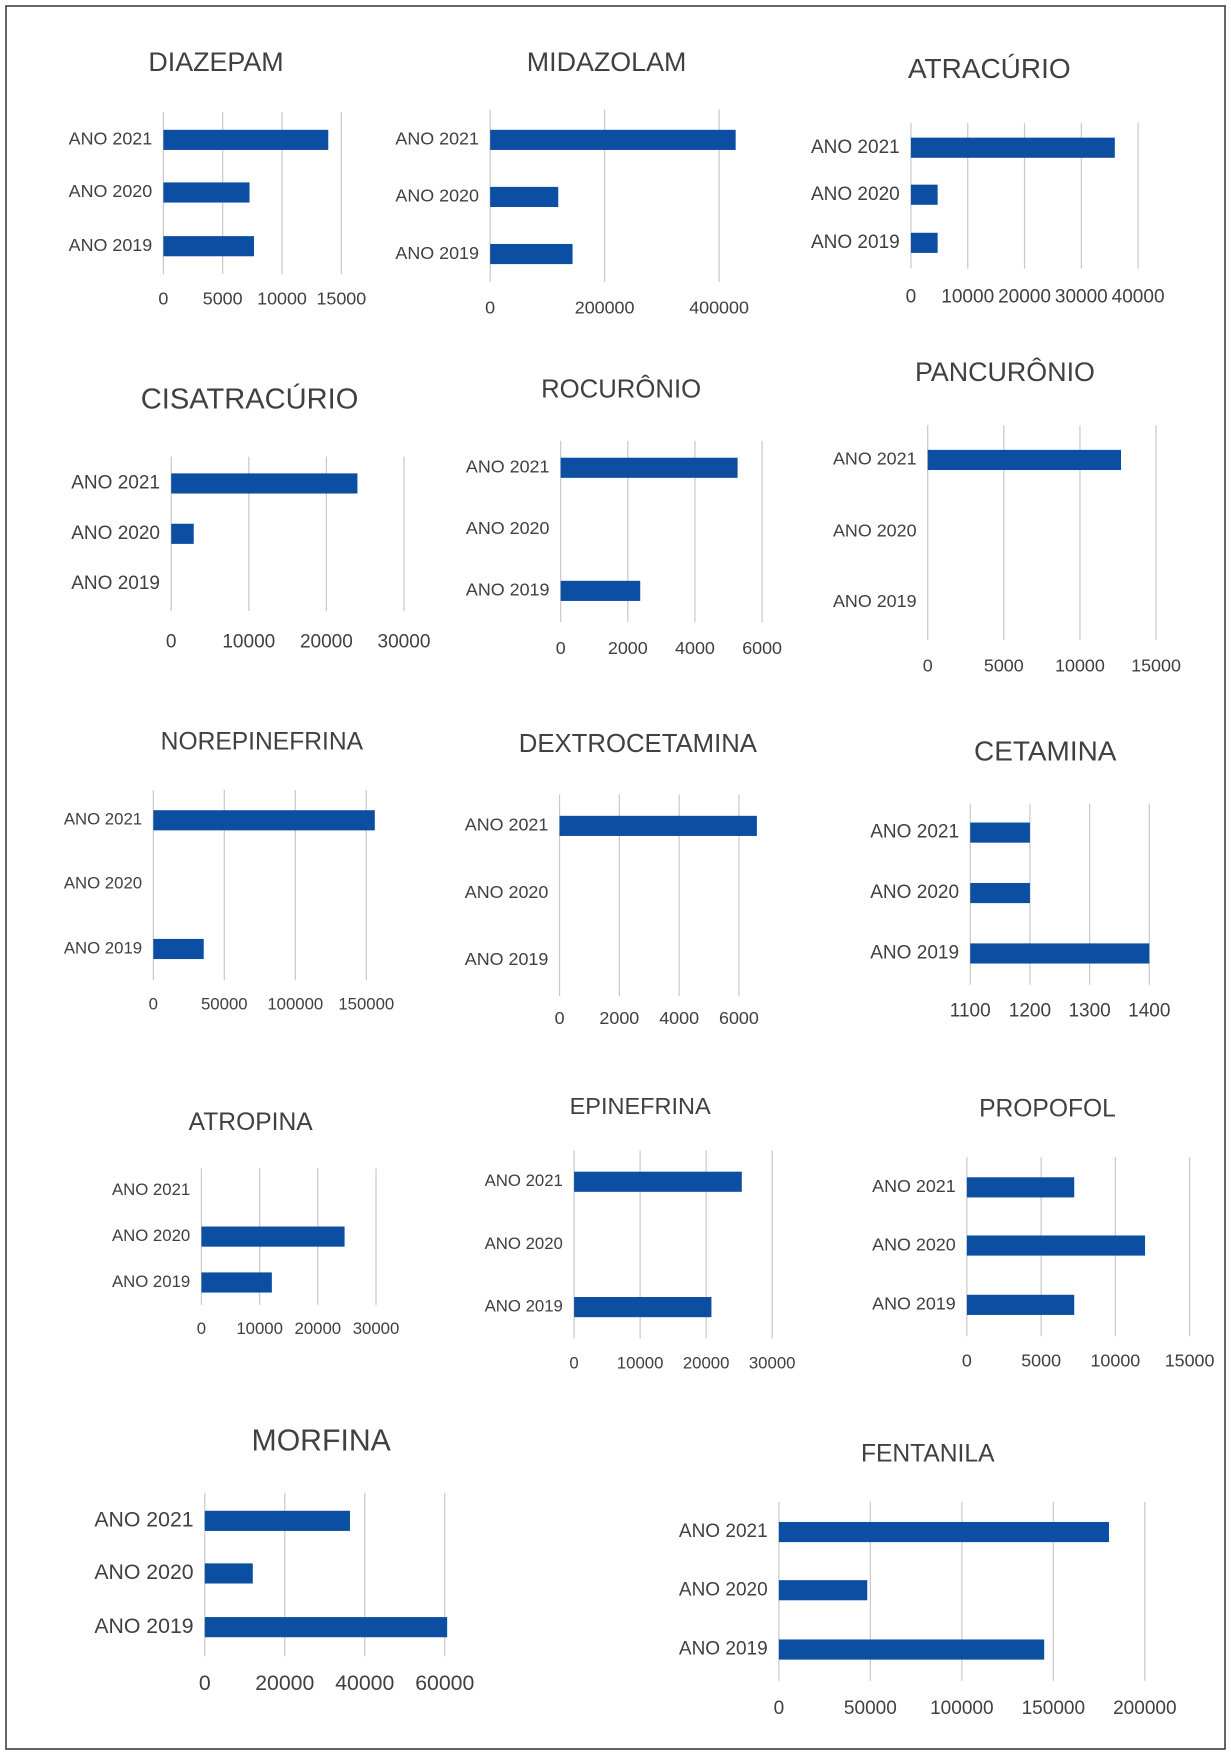 The height and width of the screenshot is (1760, 1231). I want to click on x-tick-label: 1100, so click(970, 1011).